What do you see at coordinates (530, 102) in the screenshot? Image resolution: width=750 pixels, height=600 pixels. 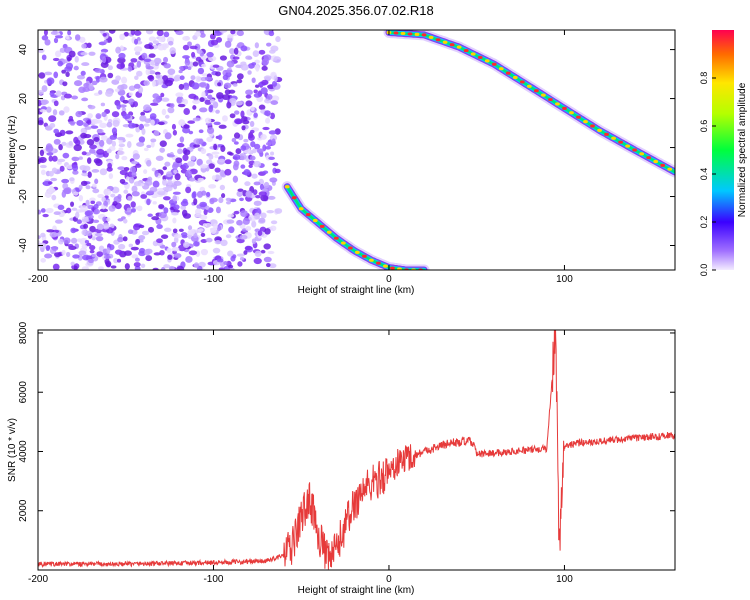 I see `ridge-band` at bounding box center [530, 102].